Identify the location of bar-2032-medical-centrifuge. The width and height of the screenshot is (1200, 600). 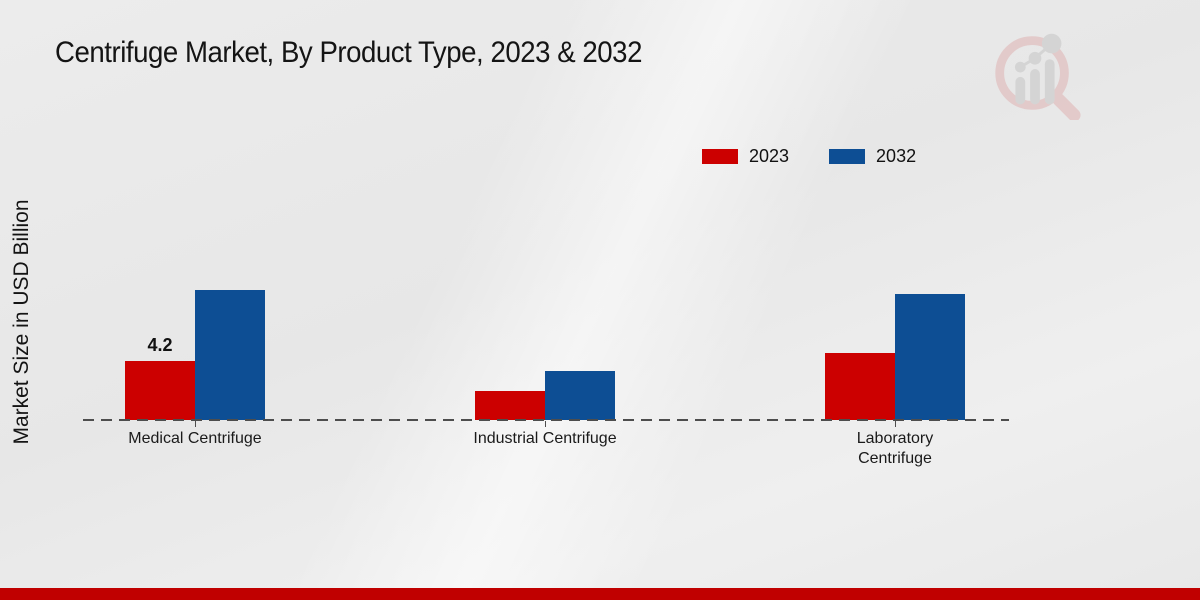
(230, 354).